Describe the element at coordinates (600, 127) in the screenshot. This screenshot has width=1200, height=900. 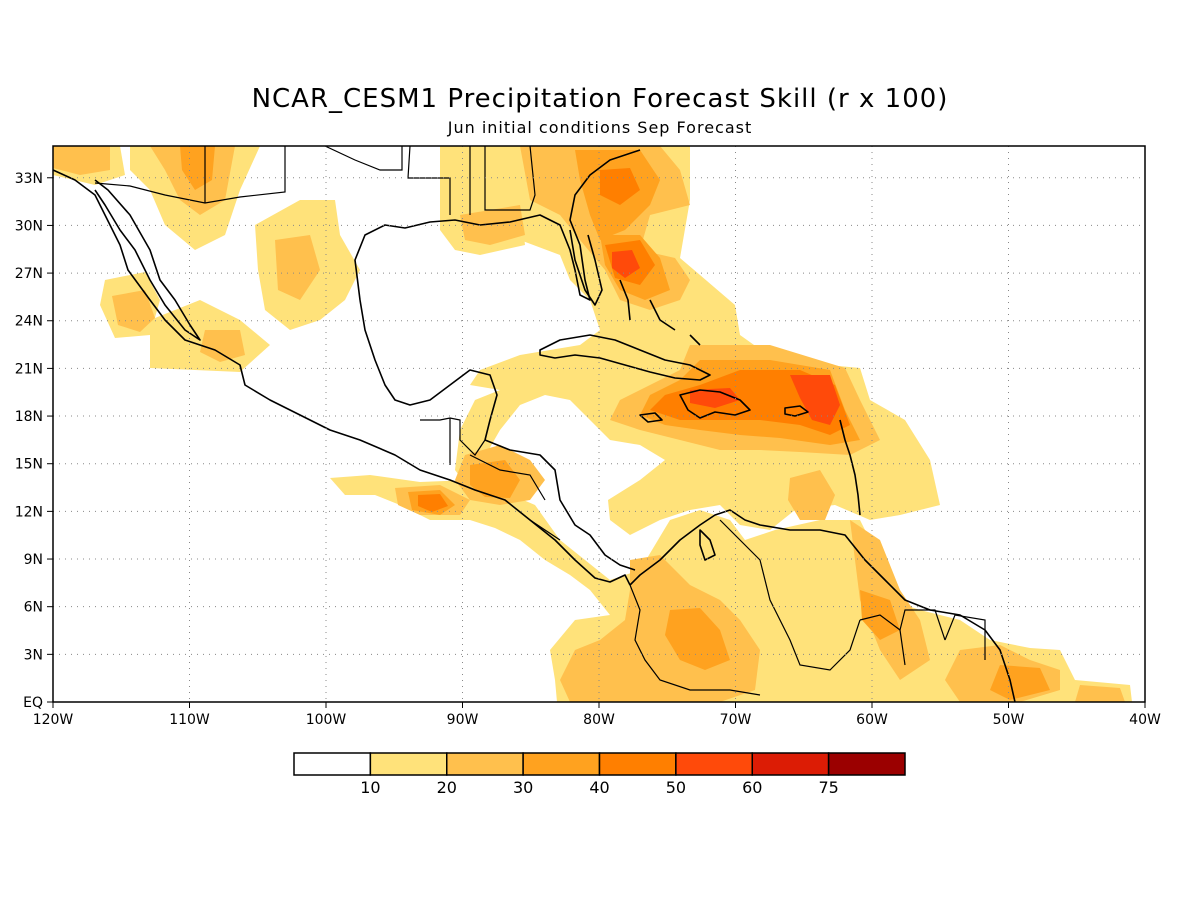
I see `map-subtitle: Jun initial conditions Sep Forecast` at that location.